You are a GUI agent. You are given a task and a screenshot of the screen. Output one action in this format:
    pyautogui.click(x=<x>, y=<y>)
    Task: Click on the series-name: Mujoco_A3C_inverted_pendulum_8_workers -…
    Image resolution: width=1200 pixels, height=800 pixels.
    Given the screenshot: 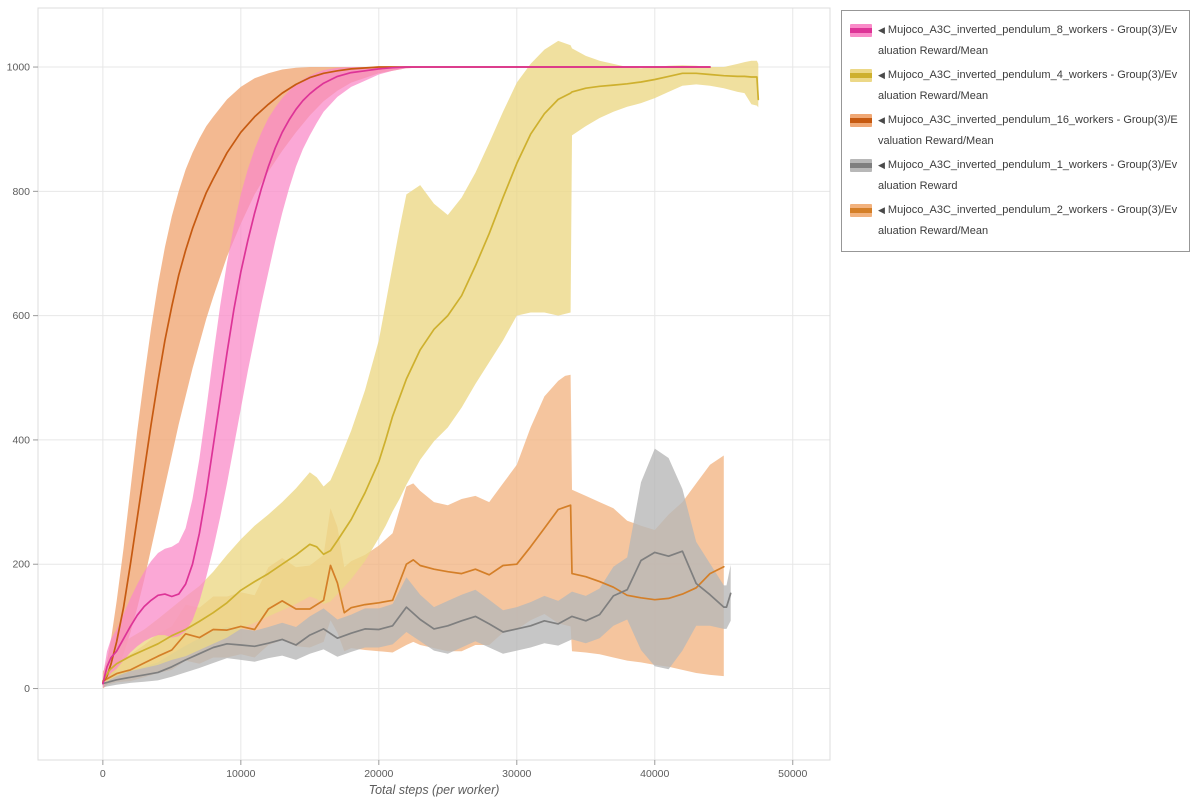 What is the action you would take?
    pyautogui.click(x=1028, y=41)
    